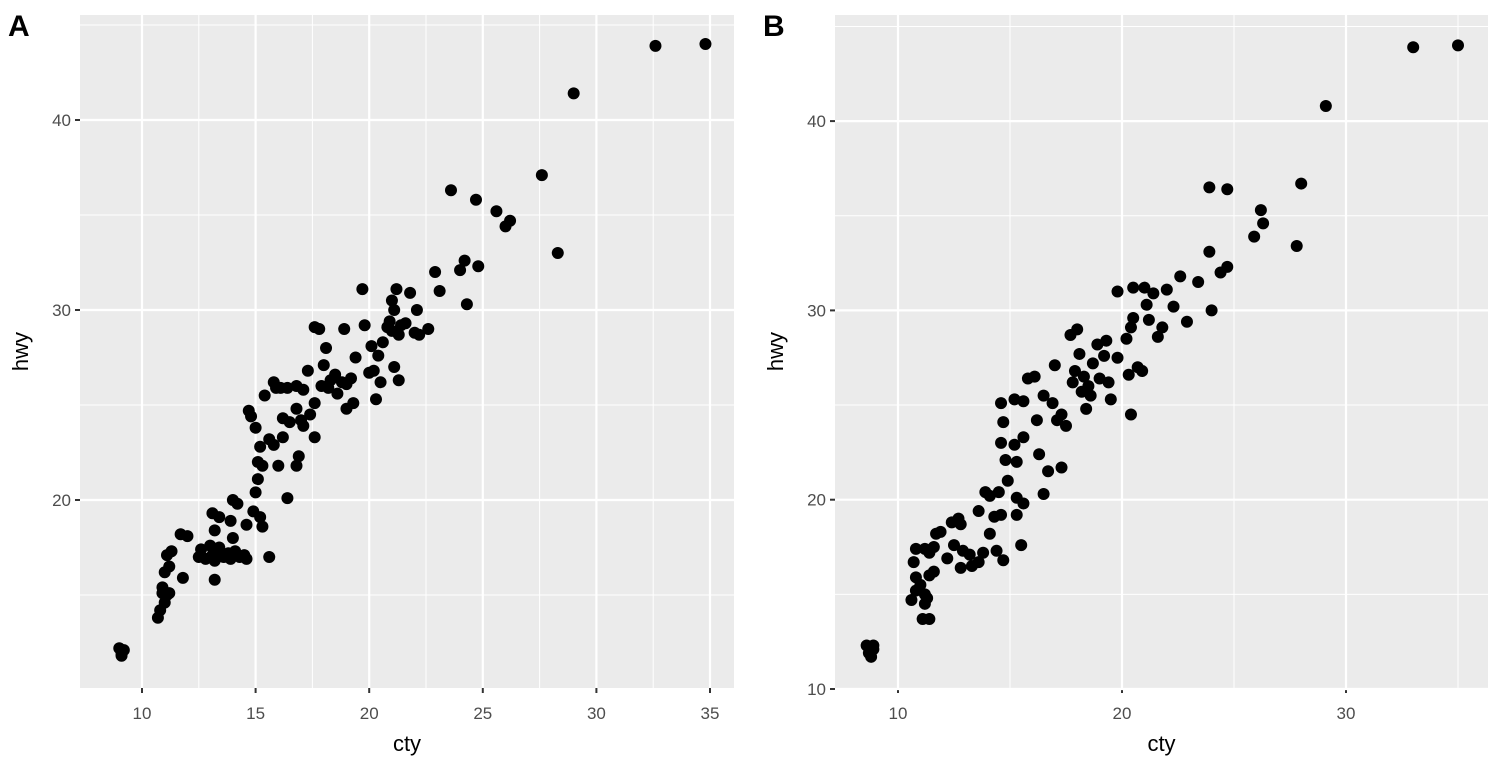  I want to click on y-tick-label: 40, so click(816, 121).